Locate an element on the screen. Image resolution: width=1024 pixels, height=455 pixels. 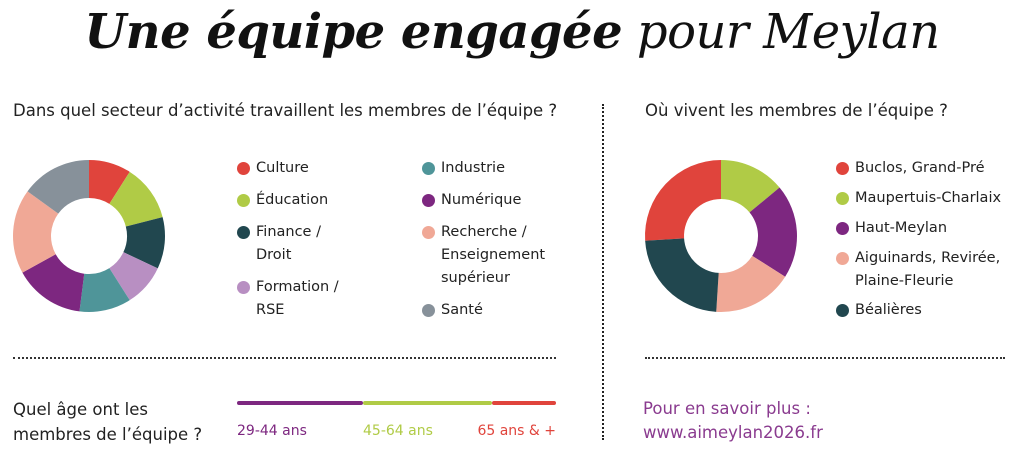
legend-item: Culture is located at coordinates (282, 168).